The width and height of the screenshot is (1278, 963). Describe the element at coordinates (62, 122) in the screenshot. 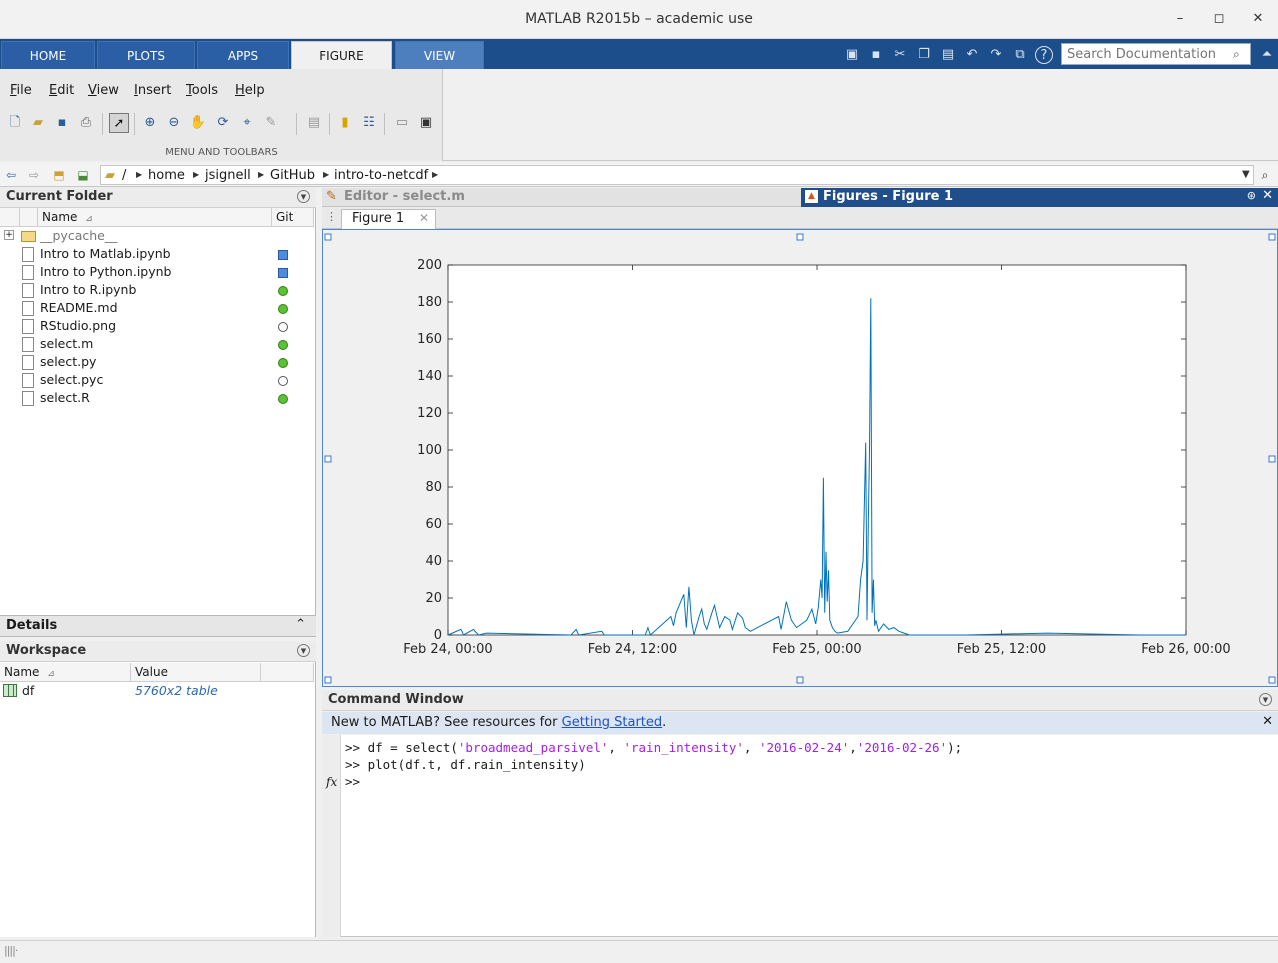

I see `save-figure-icon: ▪` at that location.